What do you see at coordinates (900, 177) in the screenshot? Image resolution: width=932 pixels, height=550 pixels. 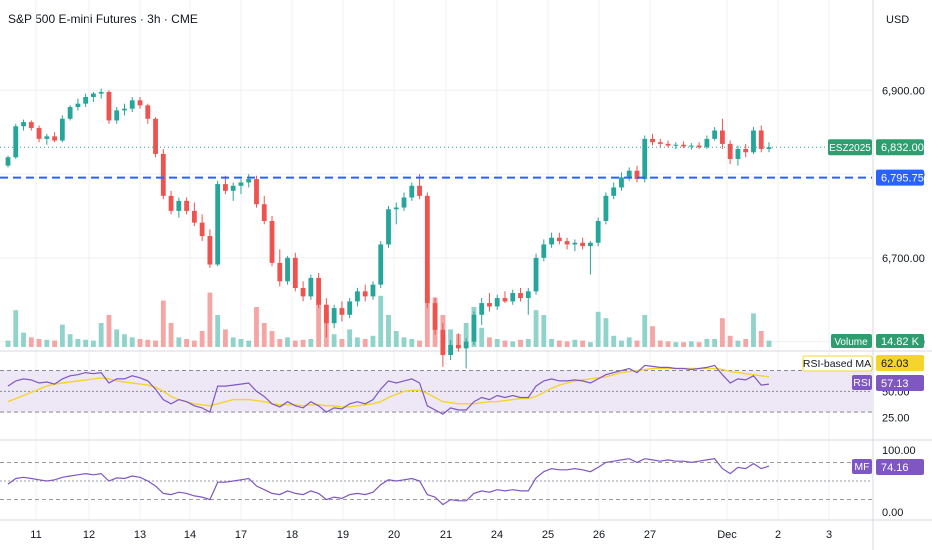 I see `support-price-tag` at bounding box center [900, 177].